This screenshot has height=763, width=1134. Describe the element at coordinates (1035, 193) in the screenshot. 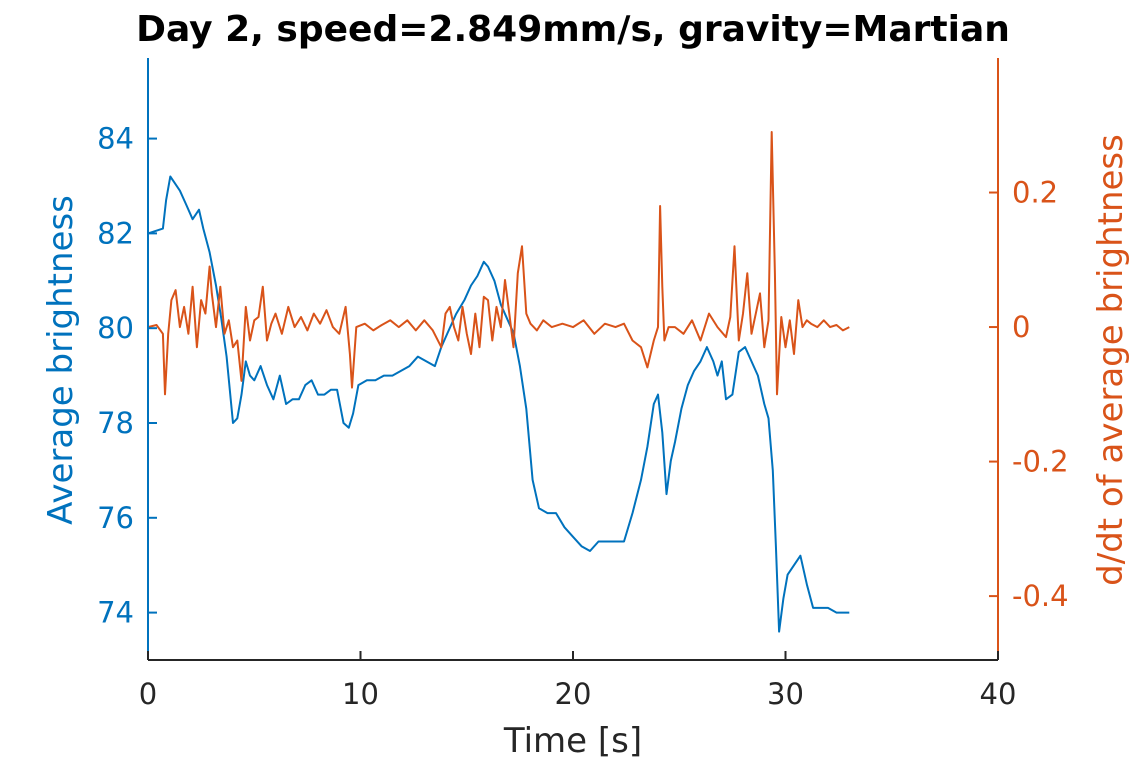

I see `right-y-tick-label: 0.2` at that location.